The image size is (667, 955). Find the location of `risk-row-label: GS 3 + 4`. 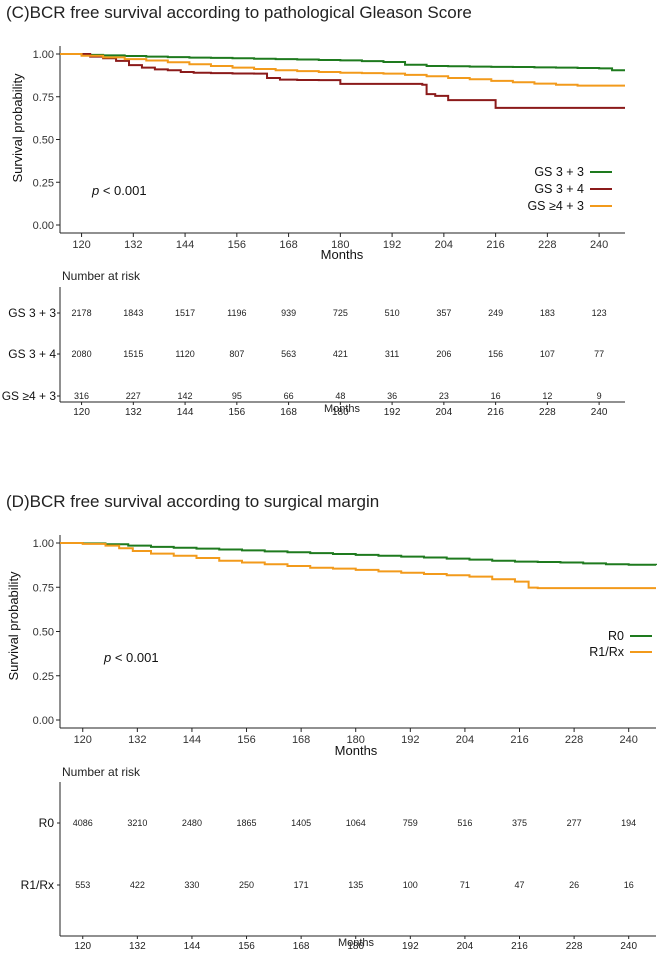

risk-row-label: GS 3 + 4 is located at coordinates (32, 354).